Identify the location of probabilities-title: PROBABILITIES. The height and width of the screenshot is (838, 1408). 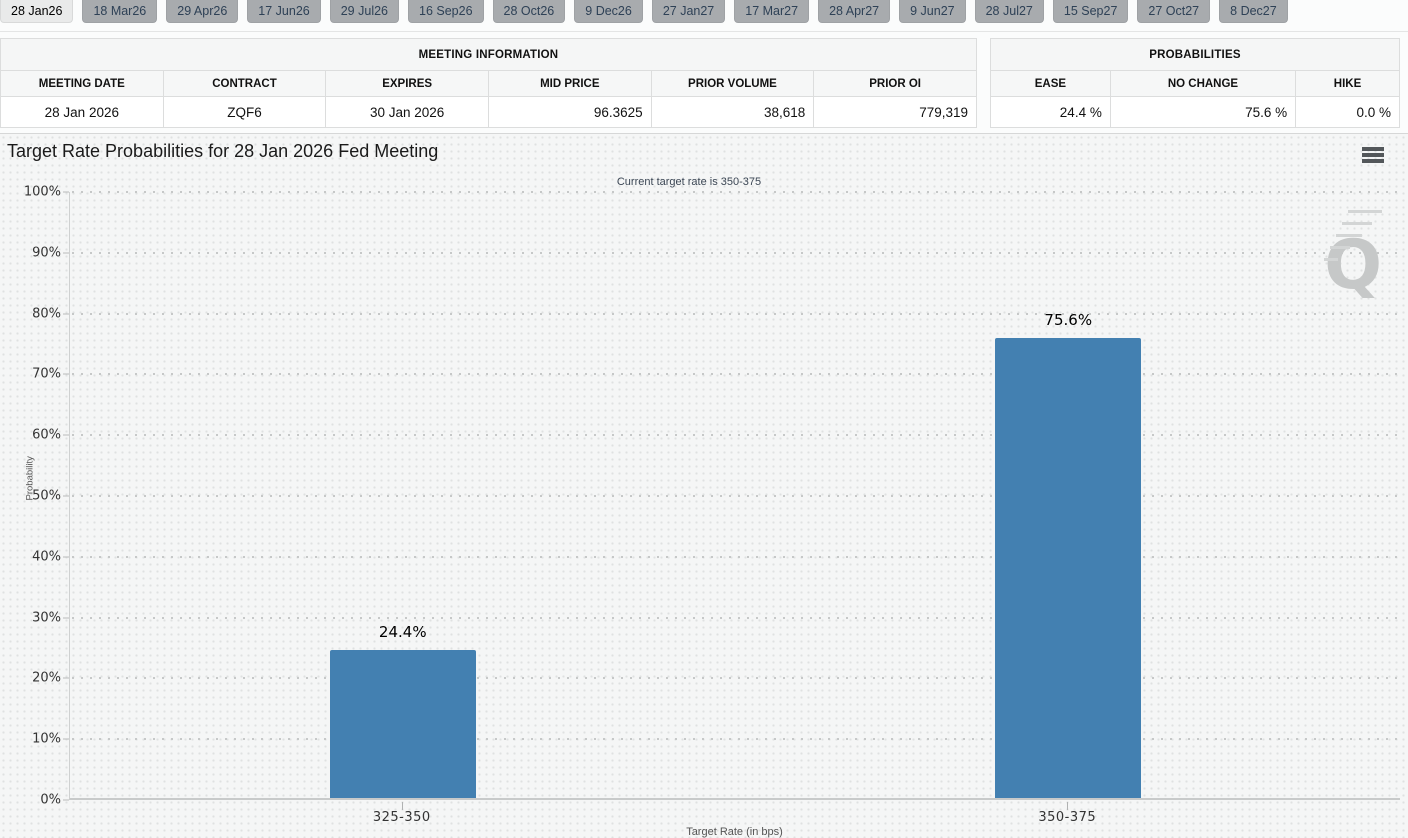
(1195, 54).